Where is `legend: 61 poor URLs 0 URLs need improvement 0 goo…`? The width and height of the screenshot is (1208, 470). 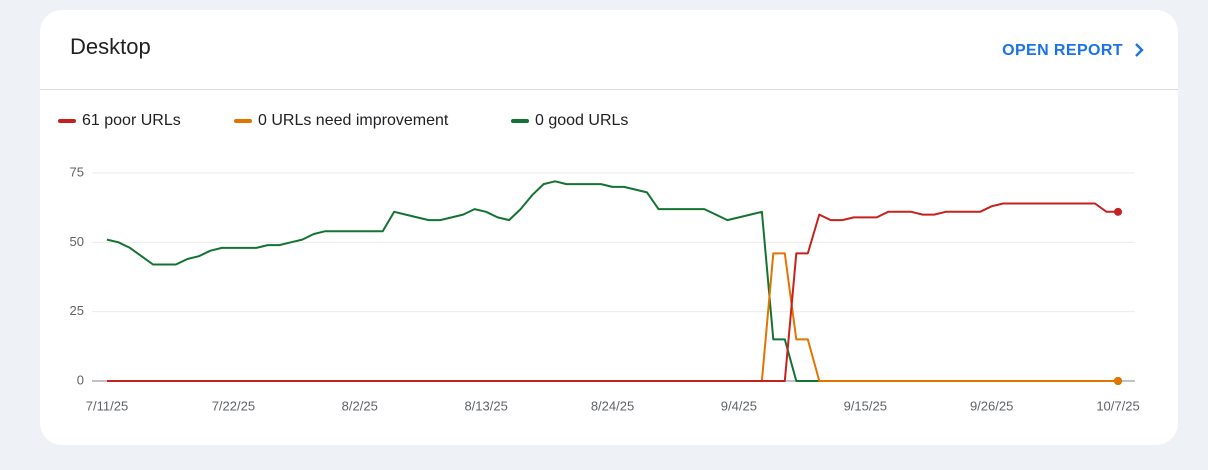 legend: 61 poor URLs 0 URLs need improvement 0 goo… is located at coordinates (343, 120).